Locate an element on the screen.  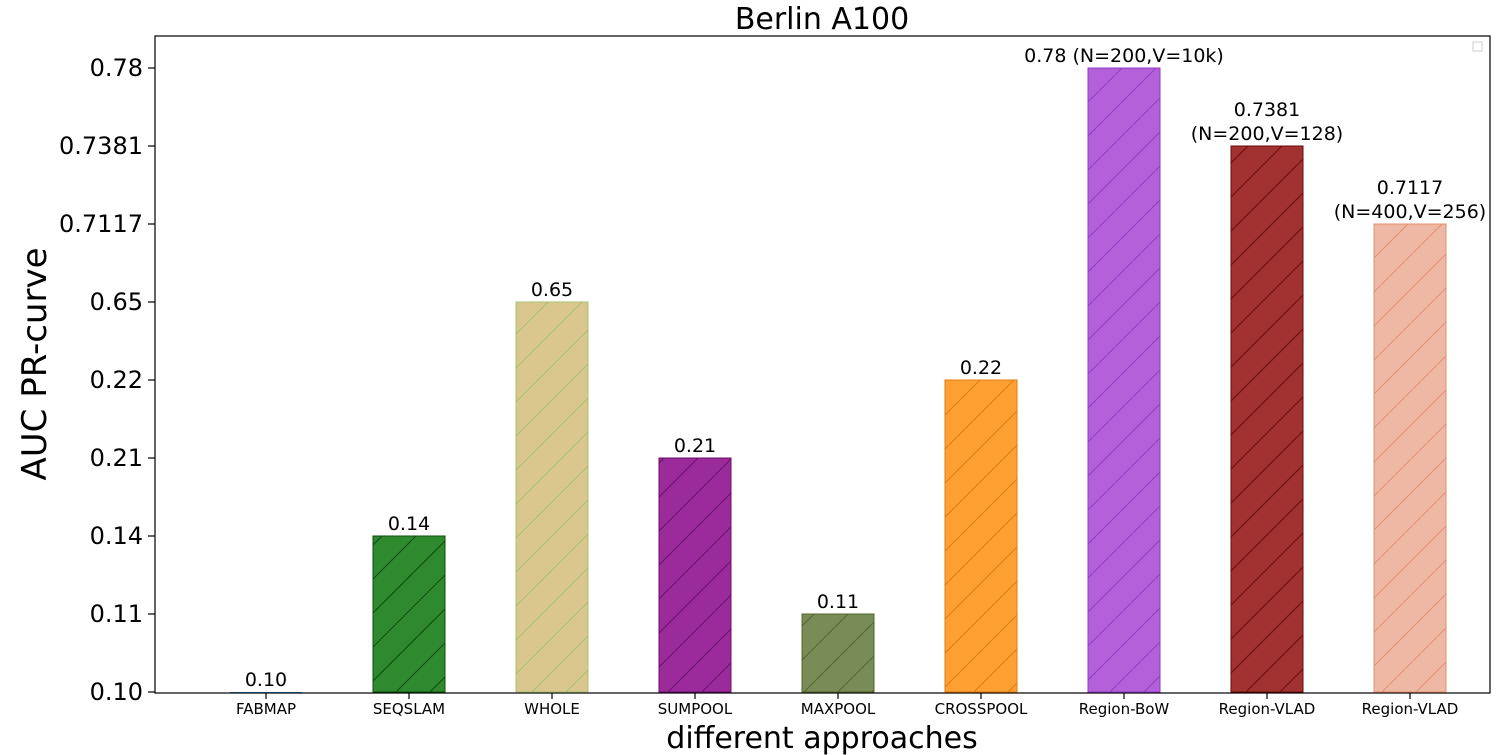
y-tick-label: 0.78 is located at coordinates (116, 68).